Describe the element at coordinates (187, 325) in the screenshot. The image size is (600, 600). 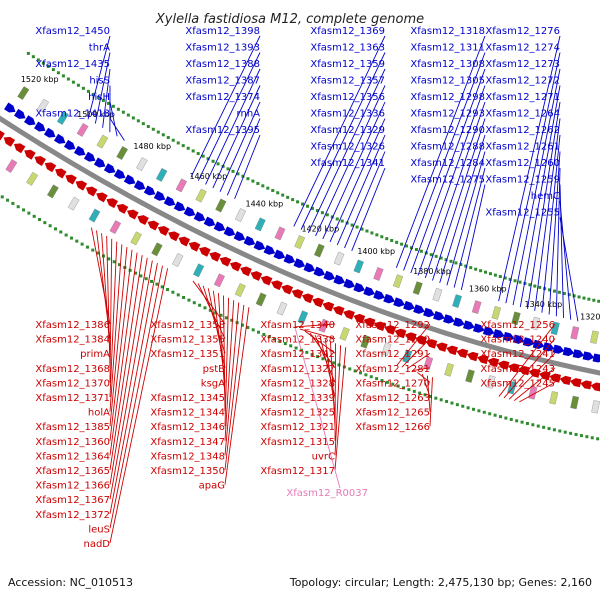
I see `reverse-gene-label: Xfasm12_1358` at that location.